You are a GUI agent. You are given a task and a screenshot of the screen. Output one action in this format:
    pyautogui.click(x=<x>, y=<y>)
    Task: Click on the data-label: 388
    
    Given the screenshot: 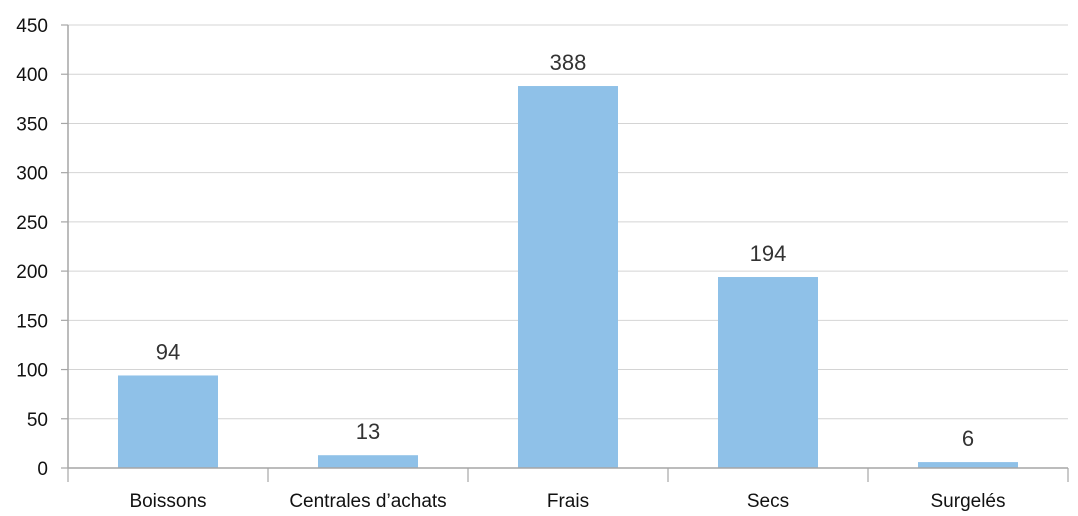 What is the action you would take?
    pyautogui.click(x=568, y=62)
    